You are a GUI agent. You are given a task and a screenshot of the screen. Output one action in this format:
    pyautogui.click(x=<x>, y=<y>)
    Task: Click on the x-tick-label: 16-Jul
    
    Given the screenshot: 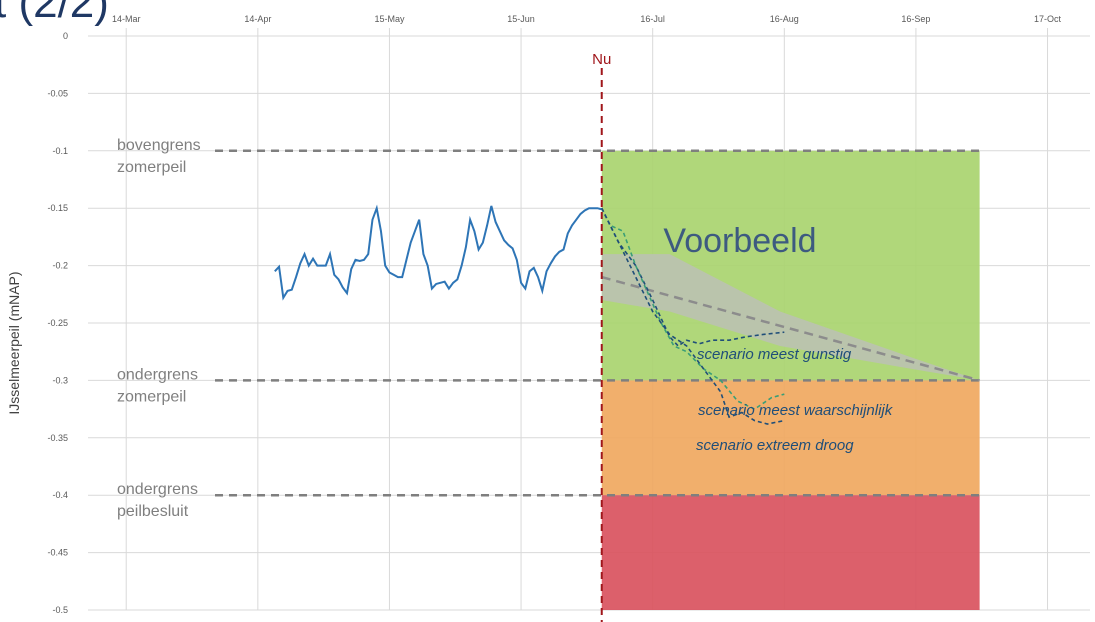 What is the action you would take?
    pyautogui.click(x=652, y=19)
    